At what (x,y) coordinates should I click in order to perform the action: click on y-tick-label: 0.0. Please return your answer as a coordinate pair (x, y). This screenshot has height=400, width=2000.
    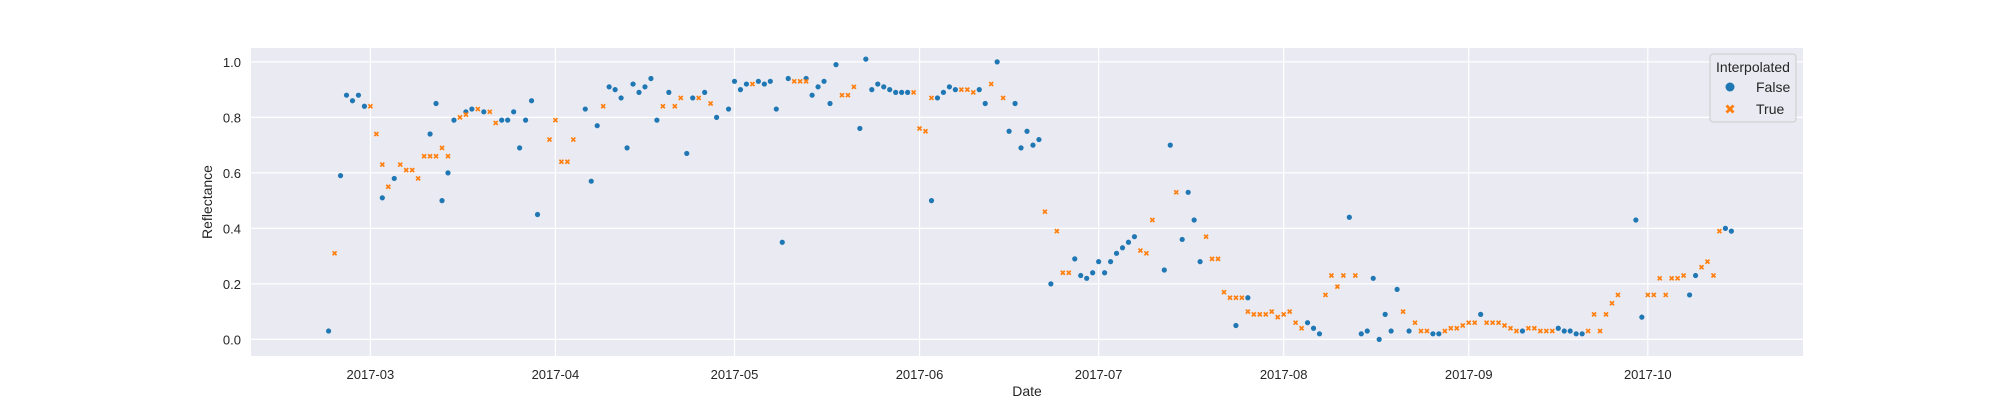
    Looking at the image, I should click on (232, 339).